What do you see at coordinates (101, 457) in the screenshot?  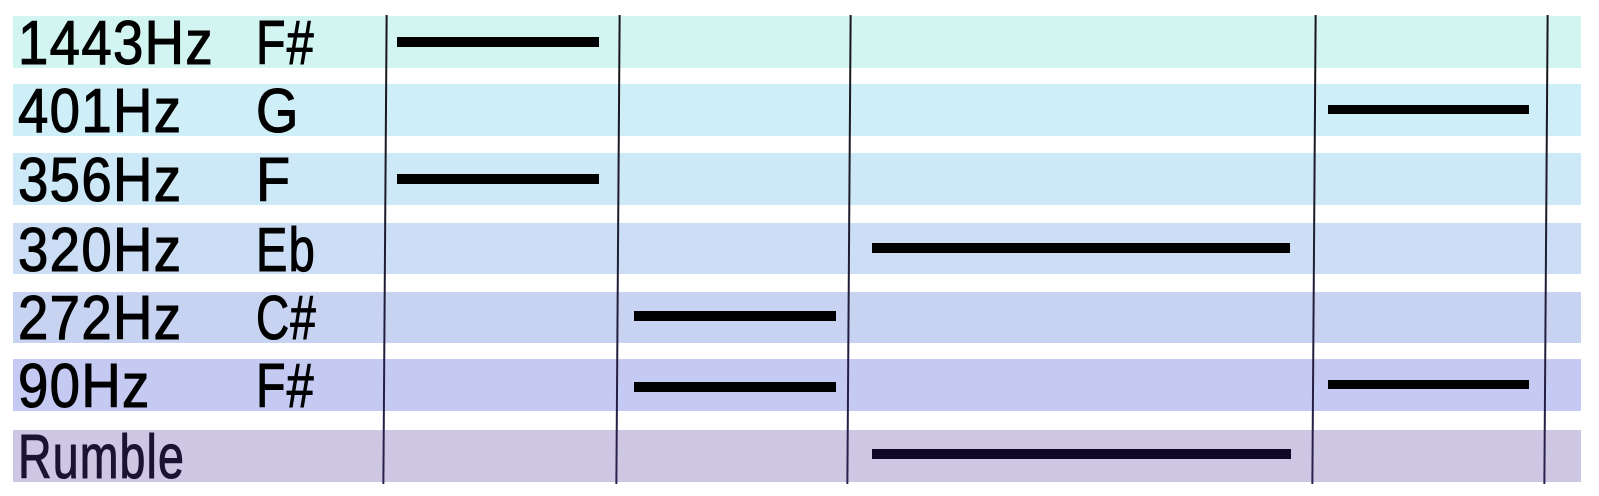 I see `frequency-label-rumble: Rumble` at bounding box center [101, 457].